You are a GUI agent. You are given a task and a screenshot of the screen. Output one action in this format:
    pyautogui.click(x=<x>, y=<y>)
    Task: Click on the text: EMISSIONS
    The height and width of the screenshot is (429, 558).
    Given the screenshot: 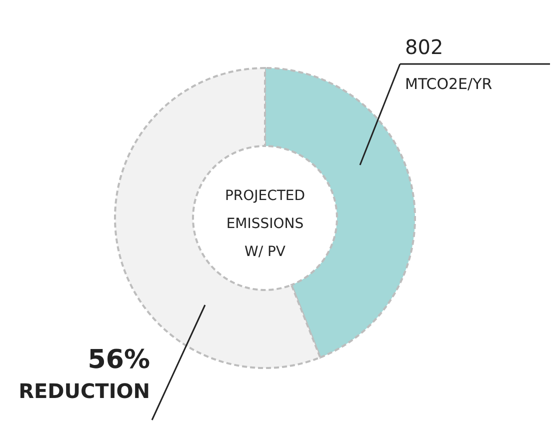 What is the action you would take?
    pyautogui.click(x=265, y=224)
    